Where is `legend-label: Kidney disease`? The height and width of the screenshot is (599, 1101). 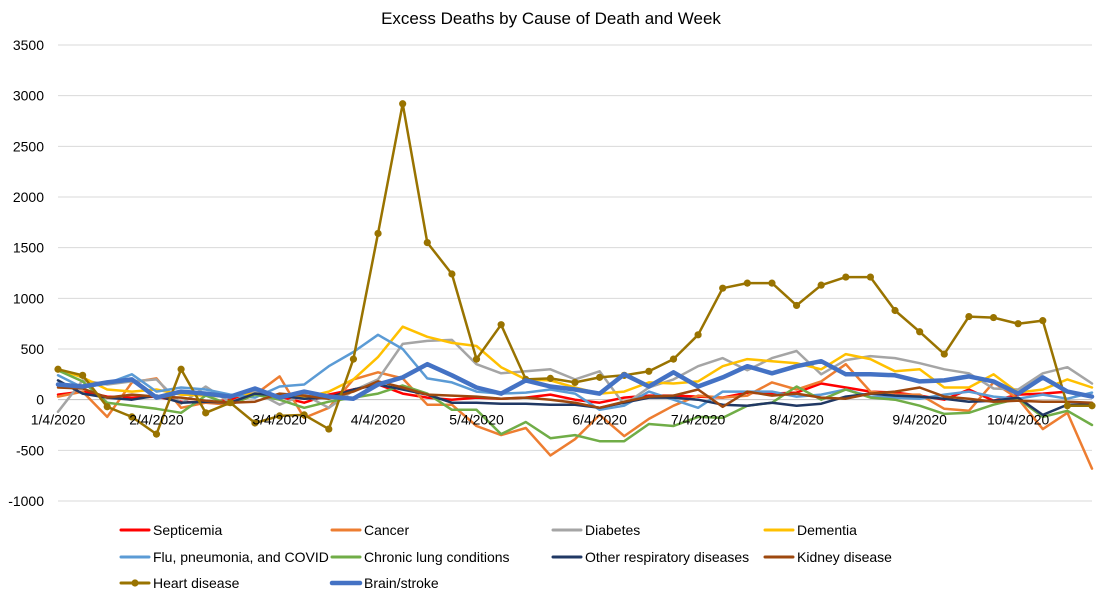
legend-label: Kidney disease is located at coordinates (844, 557).